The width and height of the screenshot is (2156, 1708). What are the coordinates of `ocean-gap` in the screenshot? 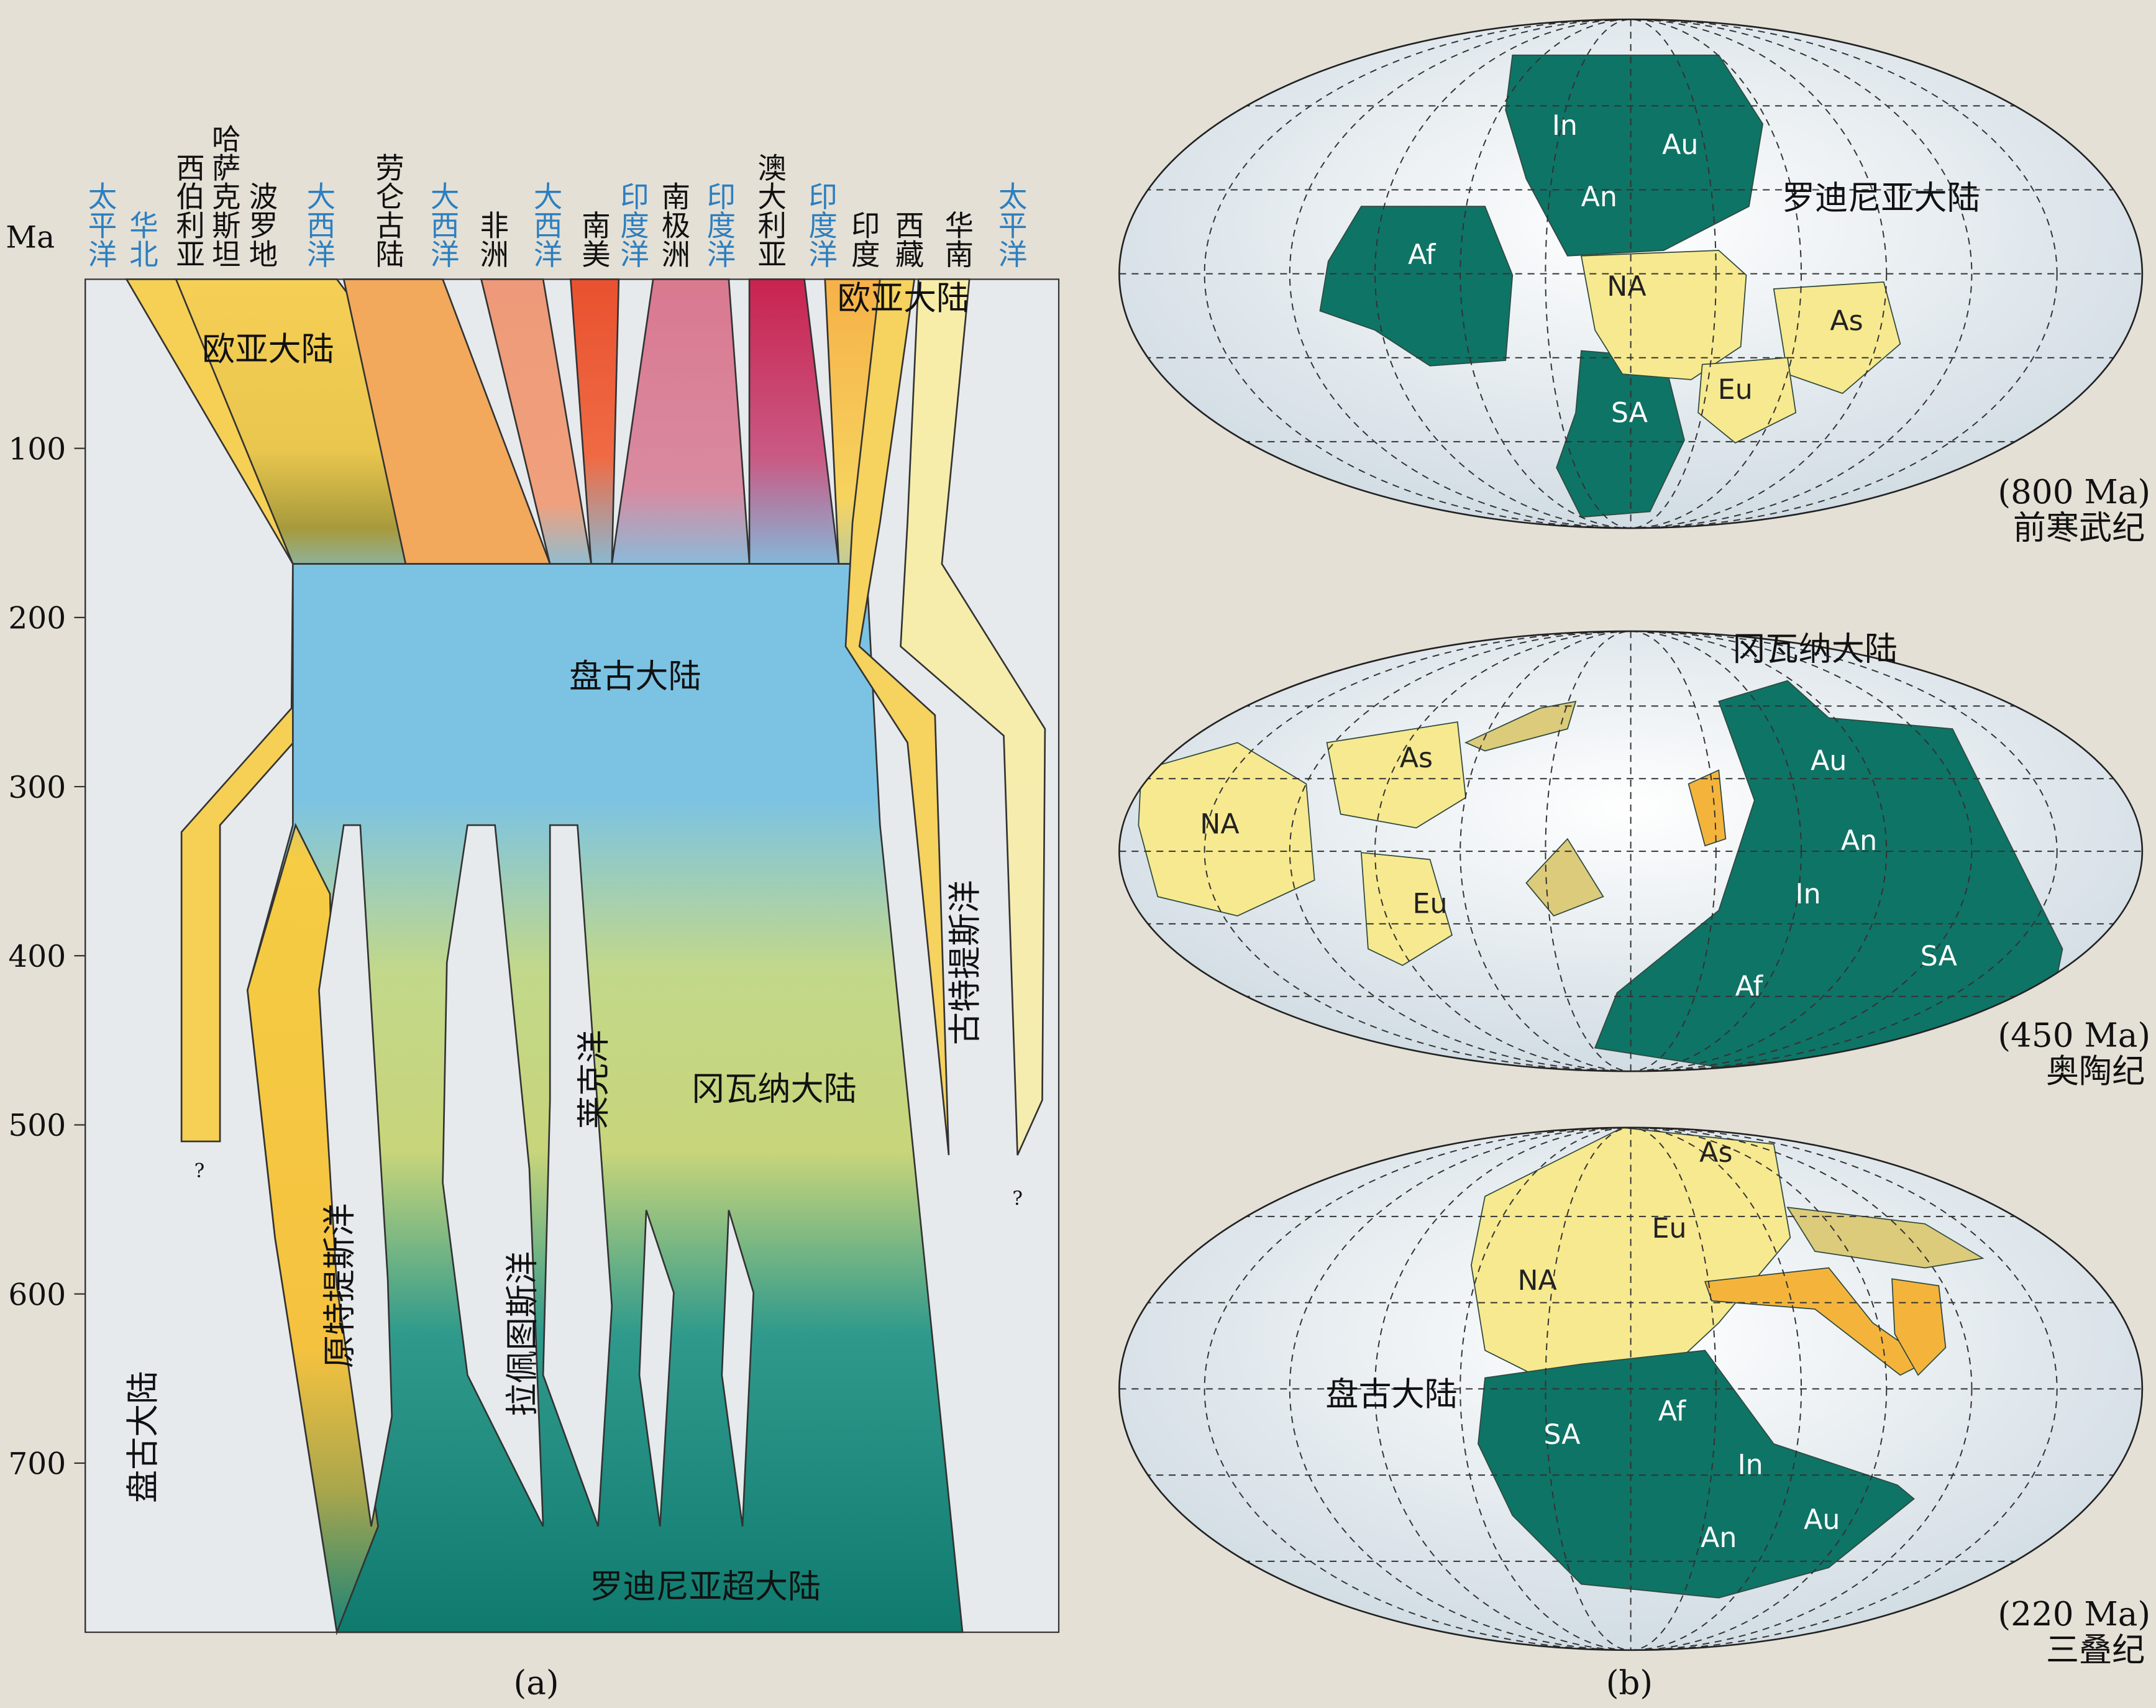 It's located at (738, 1369).